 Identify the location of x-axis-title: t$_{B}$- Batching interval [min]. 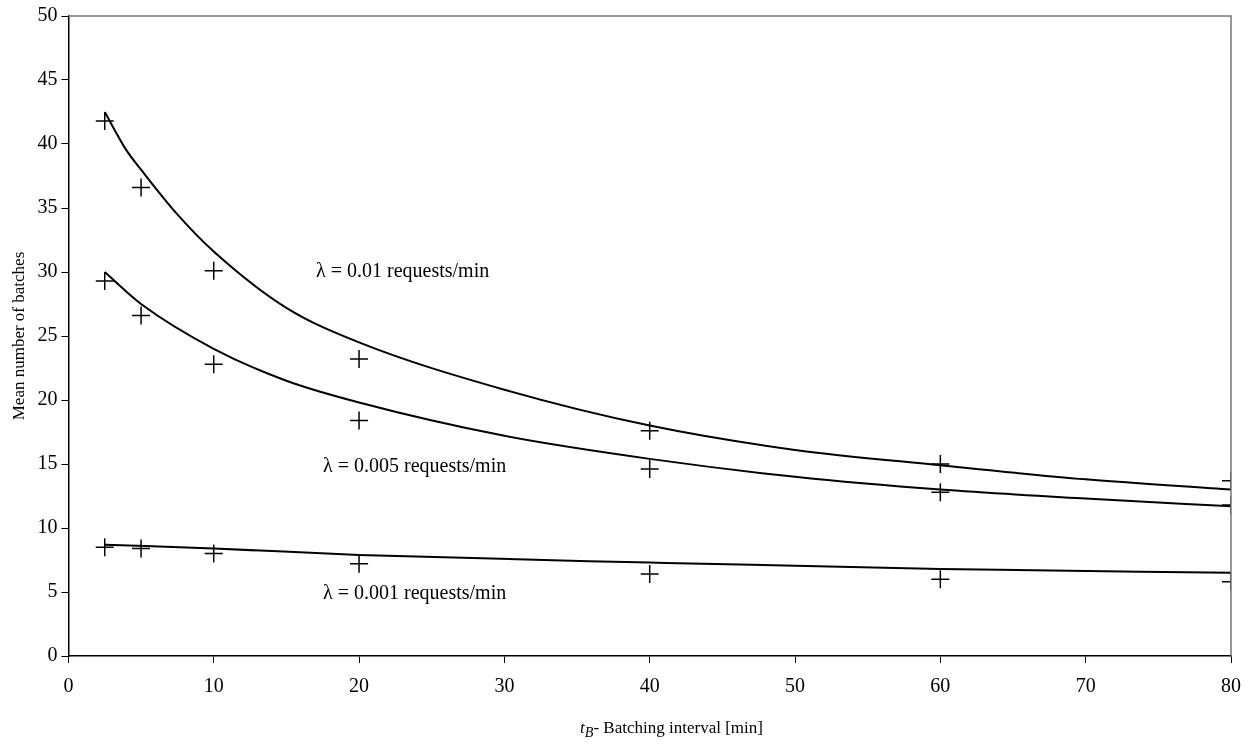
(671, 730).